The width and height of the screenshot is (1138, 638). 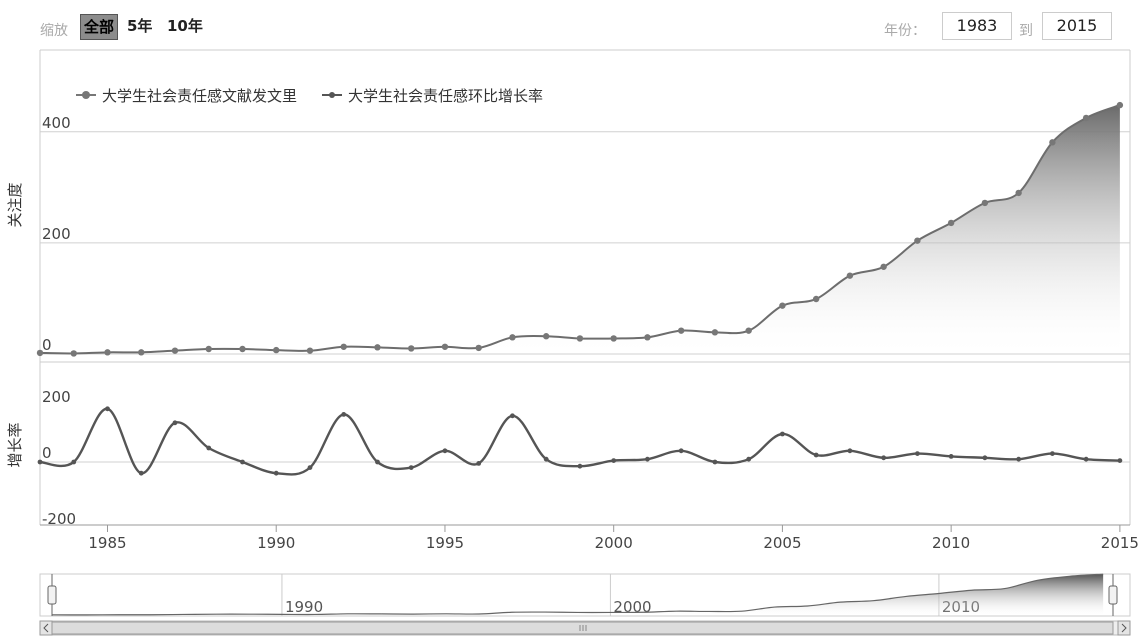 What do you see at coordinates (47, 453) in the screenshot?
I see `lower-y-tick-label: 0` at bounding box center [47, 453].